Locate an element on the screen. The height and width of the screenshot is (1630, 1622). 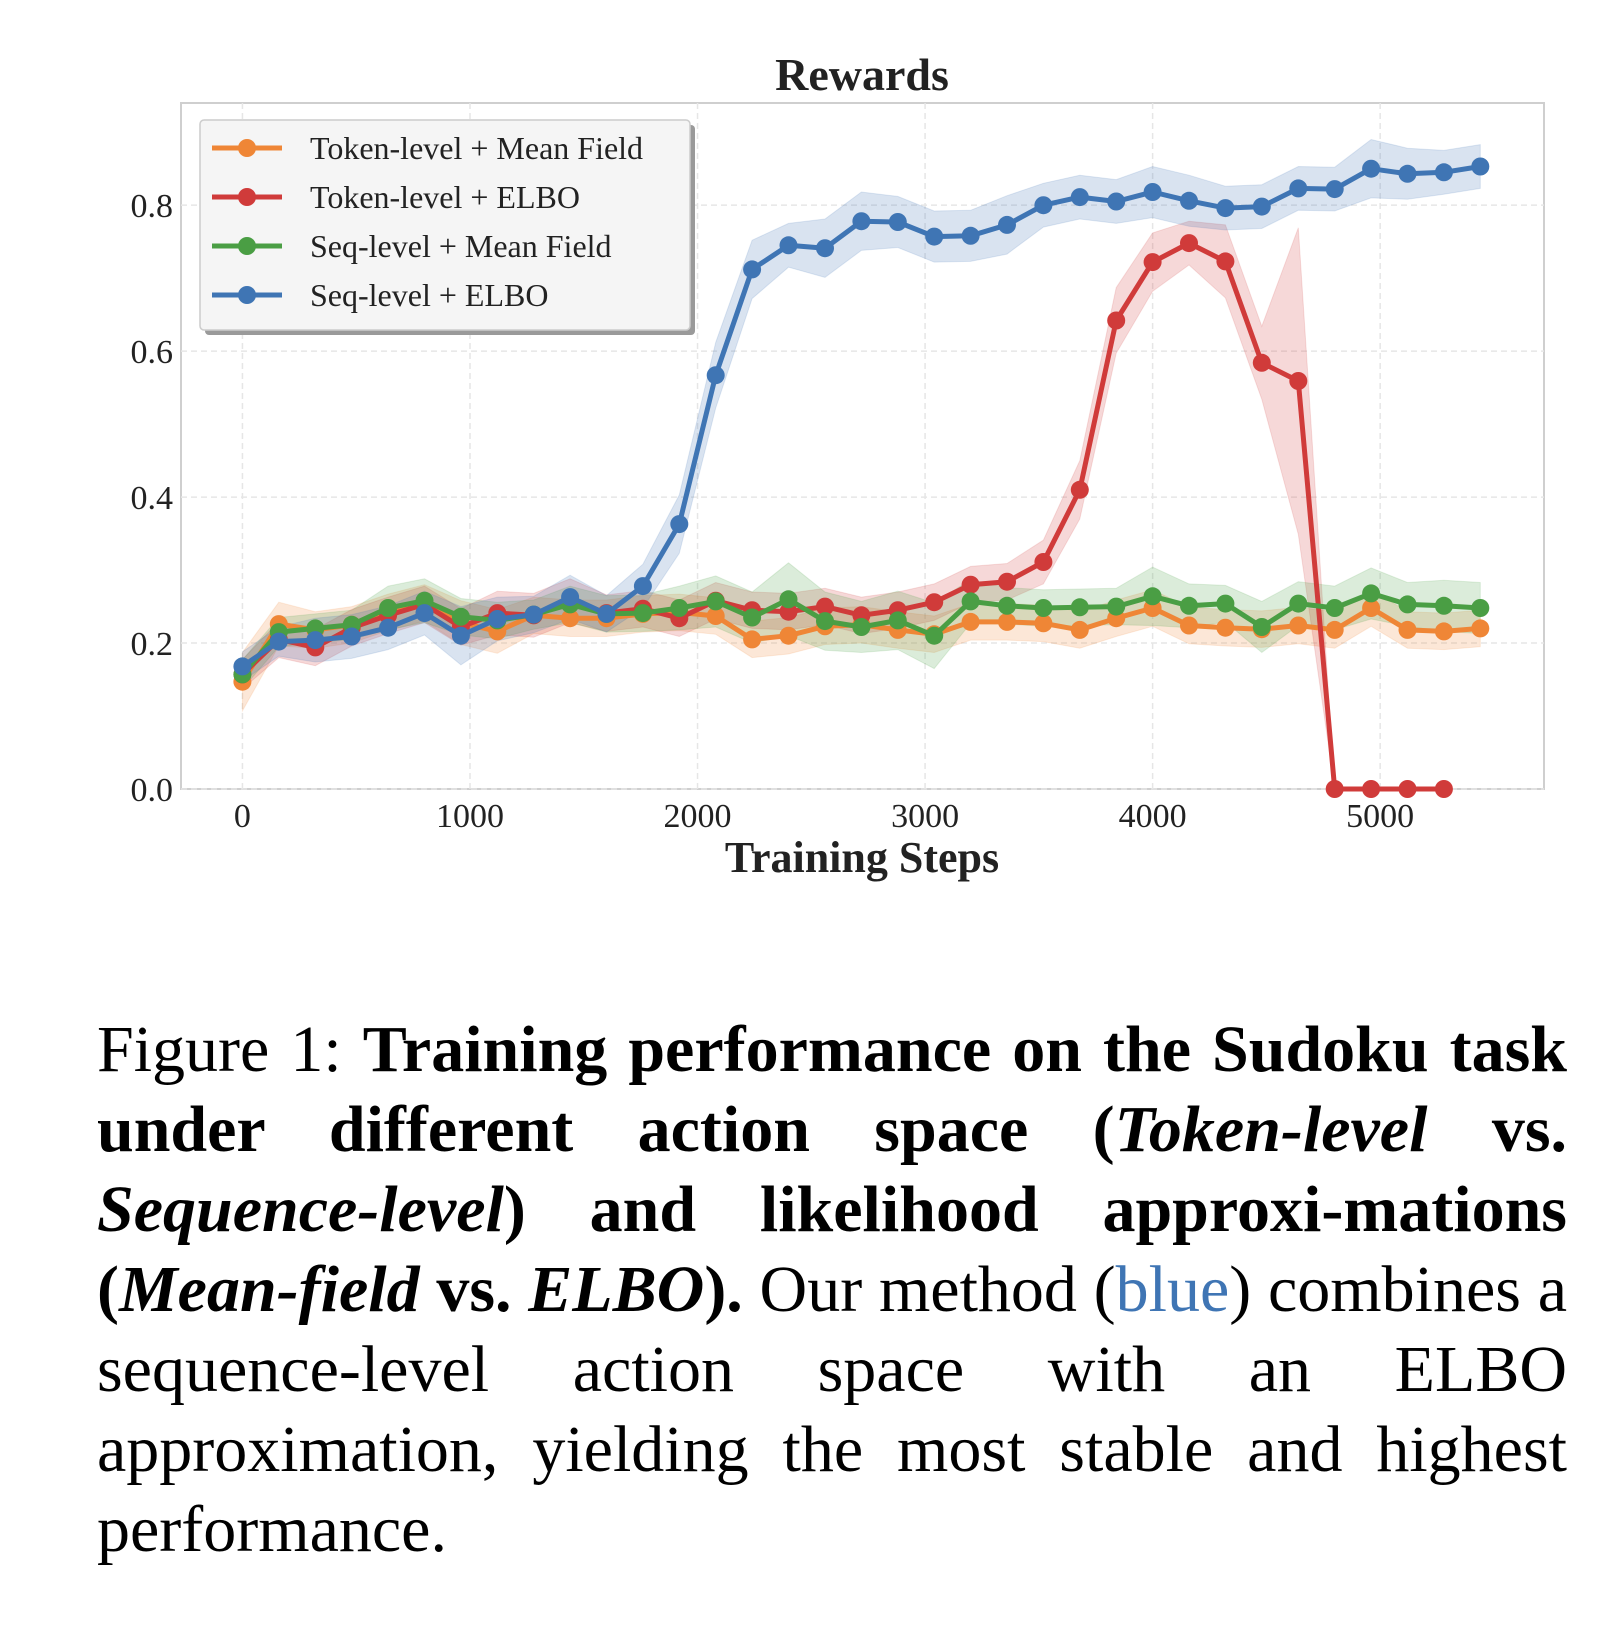
y-tick-label: 0.8 is located at coordinates (152, 206).